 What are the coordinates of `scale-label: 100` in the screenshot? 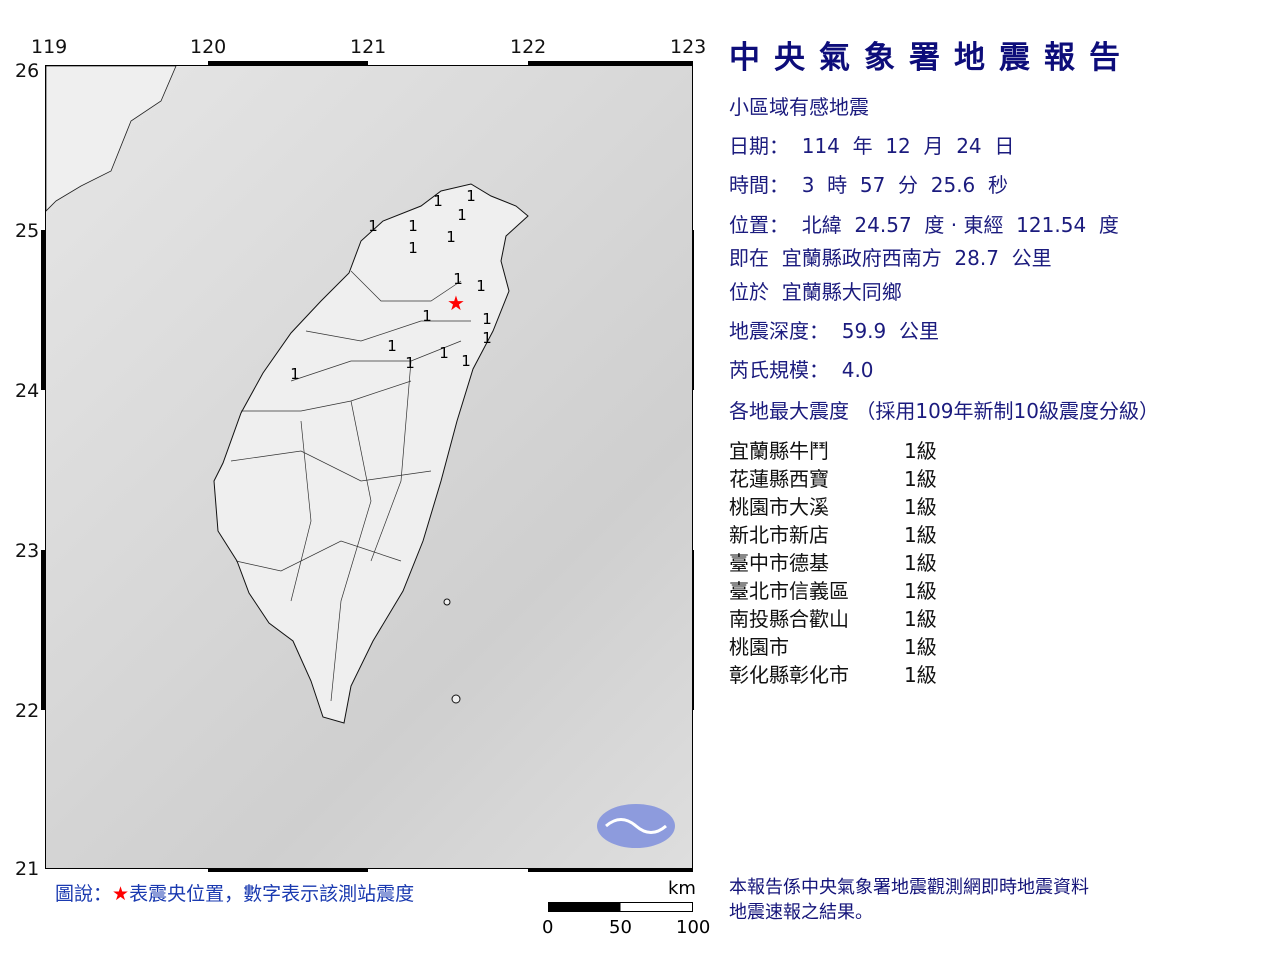 It's located at (693, 927).